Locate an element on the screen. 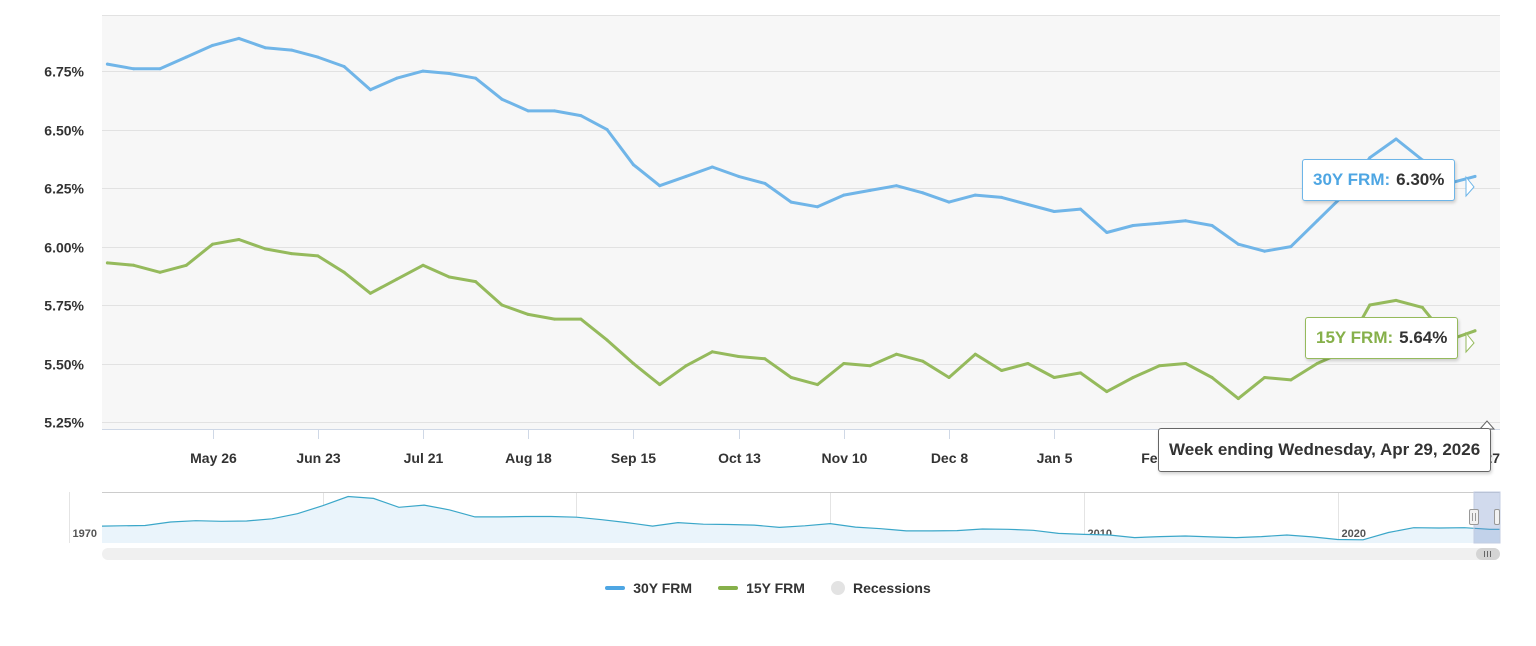 The image size is (1536, 646). legend-item-15y: 15Y FRM is located at coordinates (761, 588).